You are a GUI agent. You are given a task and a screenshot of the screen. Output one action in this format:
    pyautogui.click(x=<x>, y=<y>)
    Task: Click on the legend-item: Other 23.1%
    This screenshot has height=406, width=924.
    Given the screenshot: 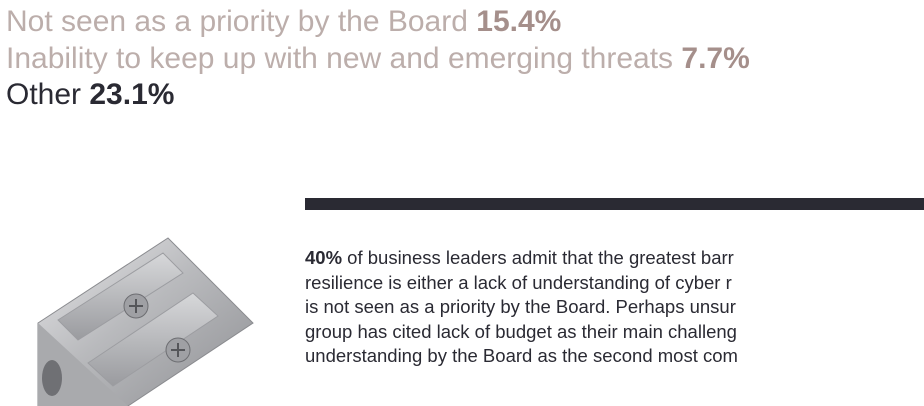 What is the action you would take?
    pyautogui.click(x=465, y=95)
    